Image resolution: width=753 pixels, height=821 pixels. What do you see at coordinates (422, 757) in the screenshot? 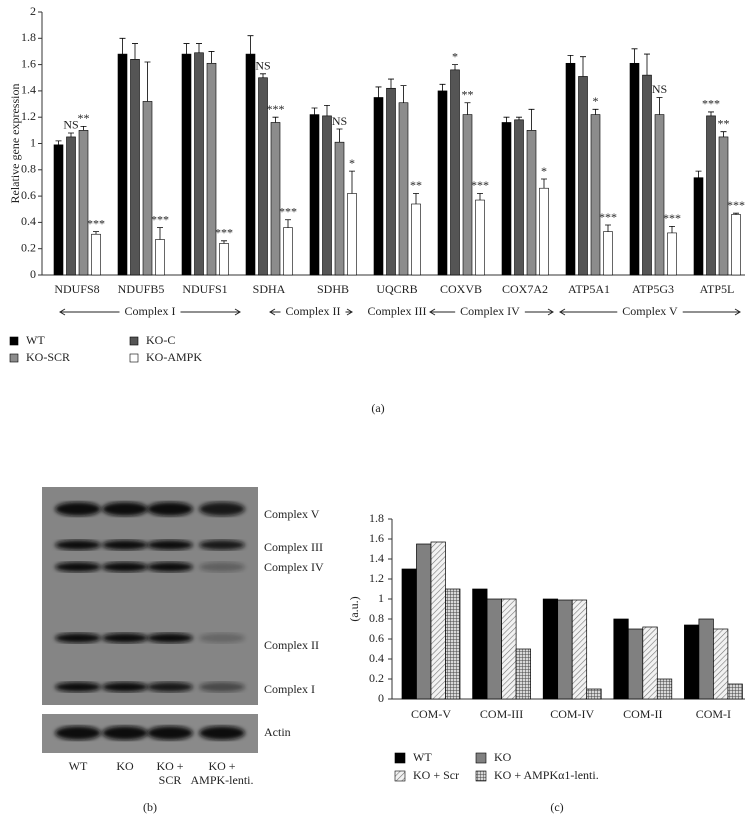
I see `legend-label: WT` at bounding box center [422, 757].